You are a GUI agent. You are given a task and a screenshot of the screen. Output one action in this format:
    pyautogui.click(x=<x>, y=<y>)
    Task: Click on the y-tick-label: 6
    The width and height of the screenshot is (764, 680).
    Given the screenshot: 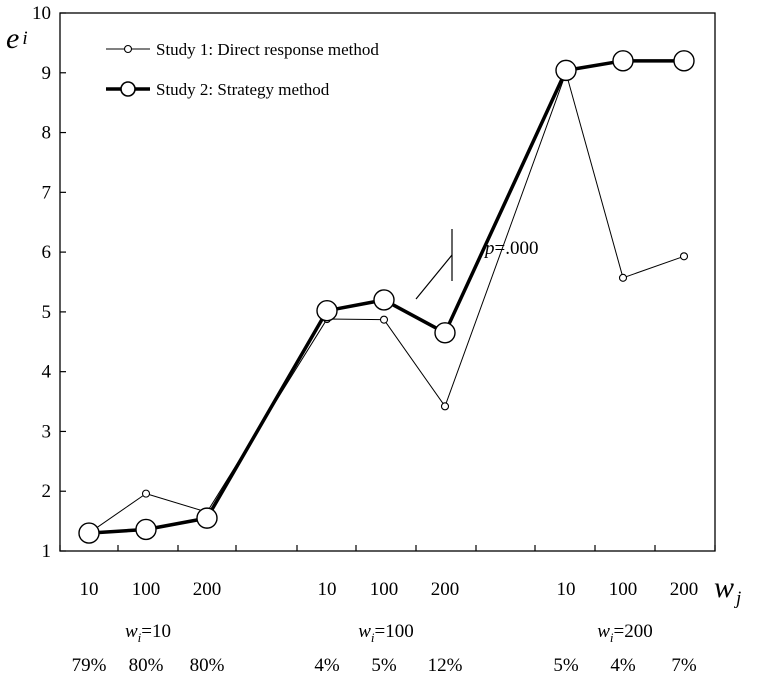 What is the action you would take?
    pyautogui.click(x=47, y=252)
    